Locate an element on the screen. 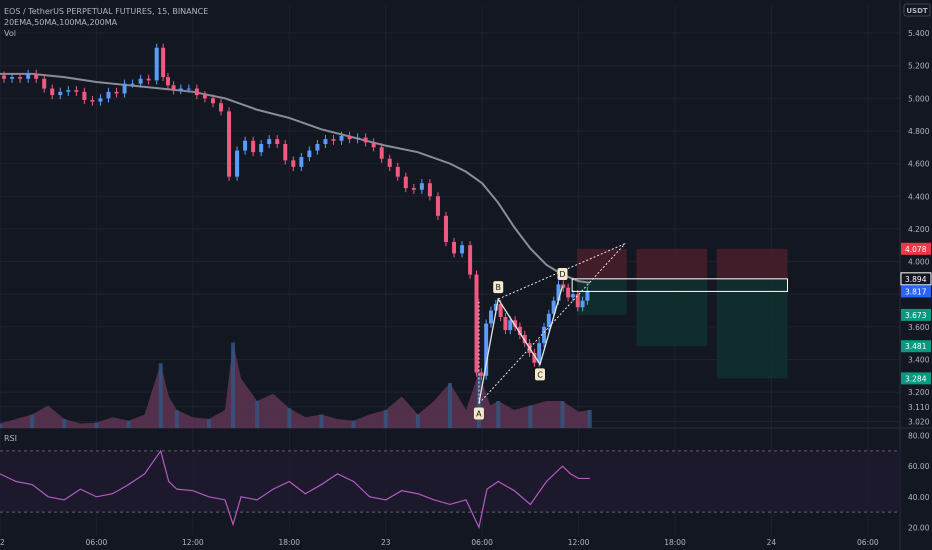 This screenshot has height=550, width=932. price-label-text: 3.284 is located at coordinates (916, 378).